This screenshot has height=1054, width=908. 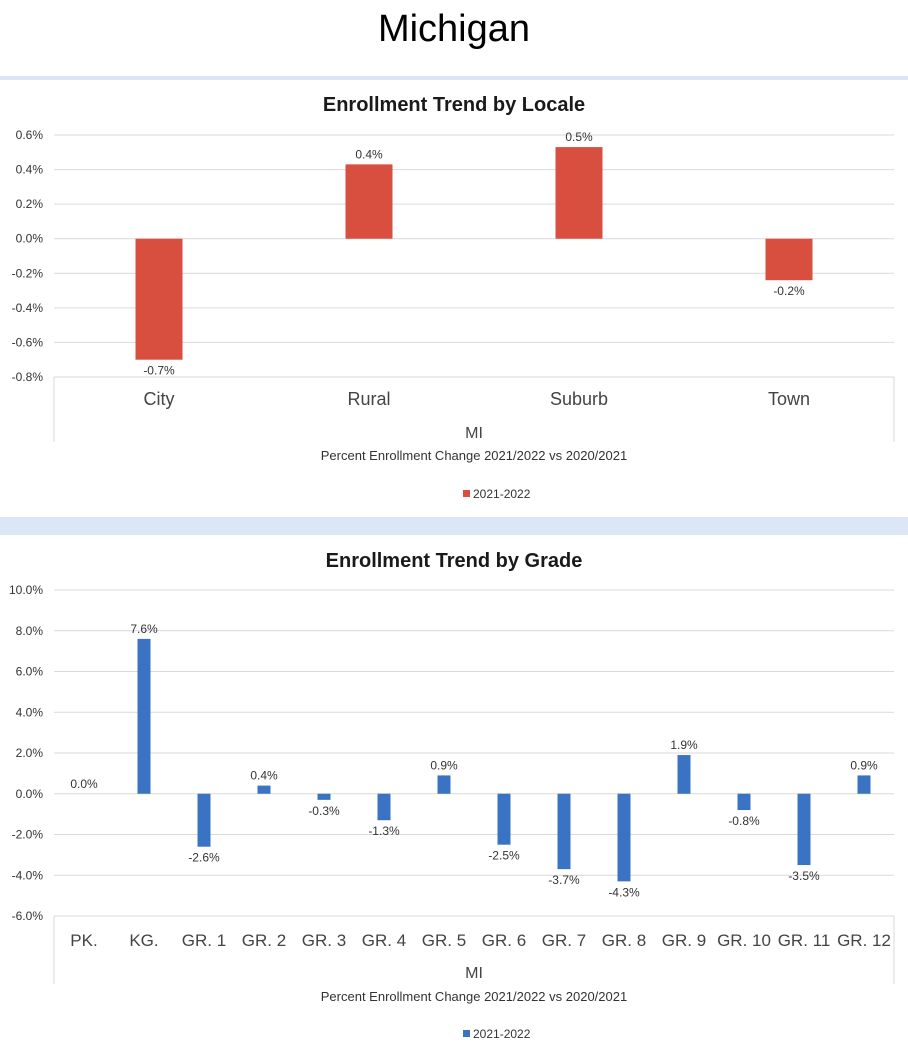 What do you see at coordinates (30, 631) in the screenshot?
I see `y-tick-label: 8.0%` at bounding box center [30, 631].